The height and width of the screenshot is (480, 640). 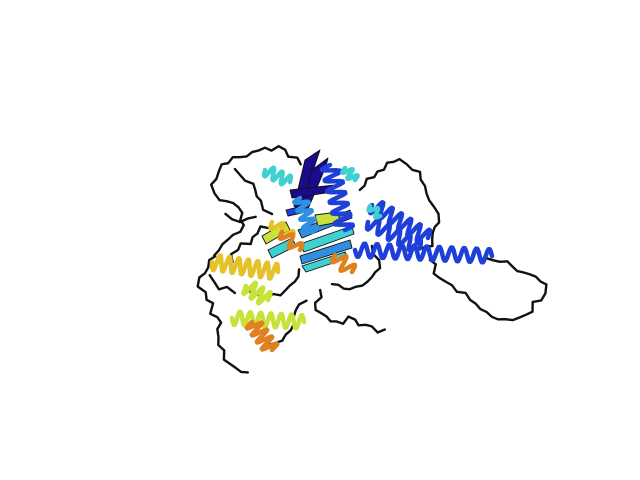 What do you see at coordinates (343, 263) in the screenshot?
I see `helix-orange-core` at bounding box center [343, 263].